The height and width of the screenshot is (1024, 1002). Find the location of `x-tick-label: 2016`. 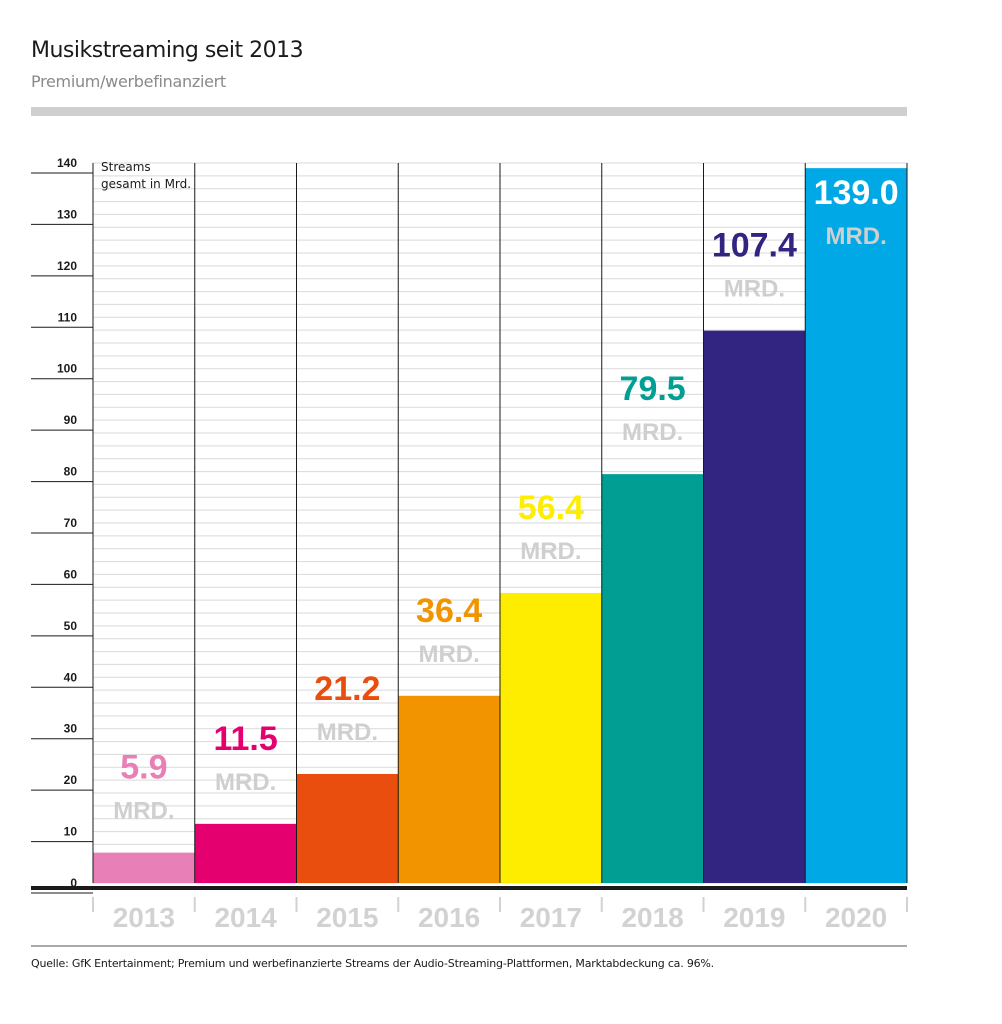

x-tick-label: 2016 is located at coordinates (449, 917).